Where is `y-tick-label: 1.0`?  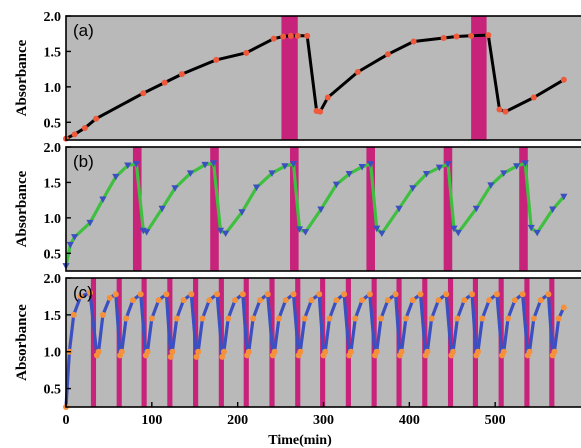
y-tick-label: 1.0 is located at coordinates (53, 88).